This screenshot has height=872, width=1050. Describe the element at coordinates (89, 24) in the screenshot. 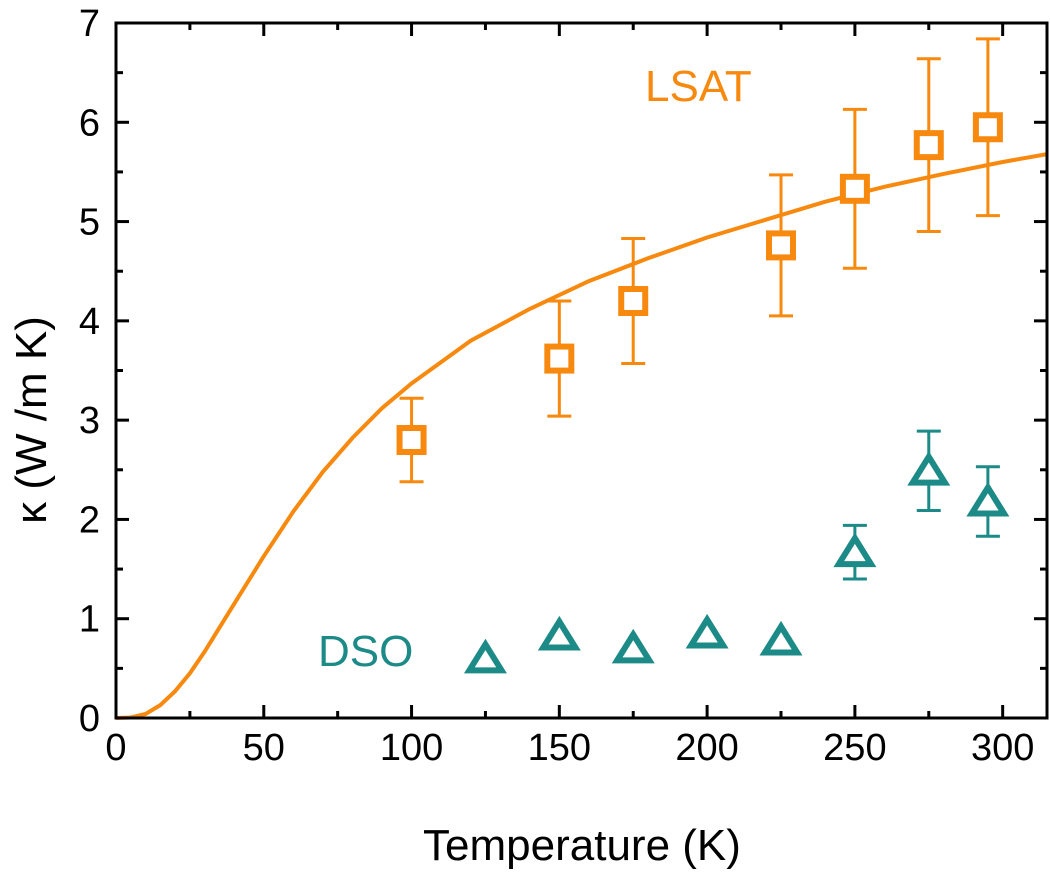

I see `y-tick-label: 7` at that location.